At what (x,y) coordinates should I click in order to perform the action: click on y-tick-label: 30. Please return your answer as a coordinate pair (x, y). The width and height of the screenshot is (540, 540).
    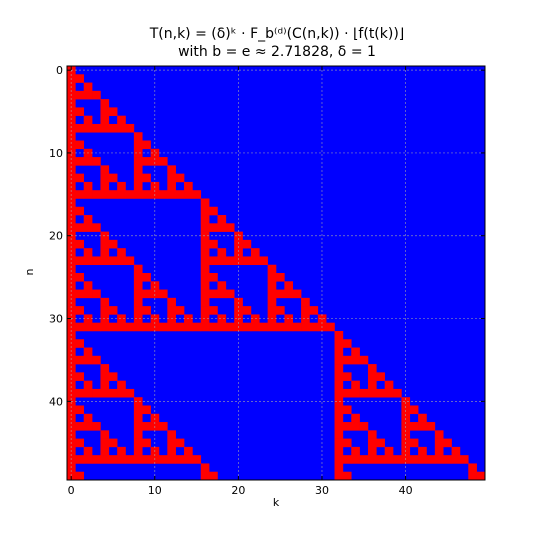
    Looking at the image, I should click on (56, 319).